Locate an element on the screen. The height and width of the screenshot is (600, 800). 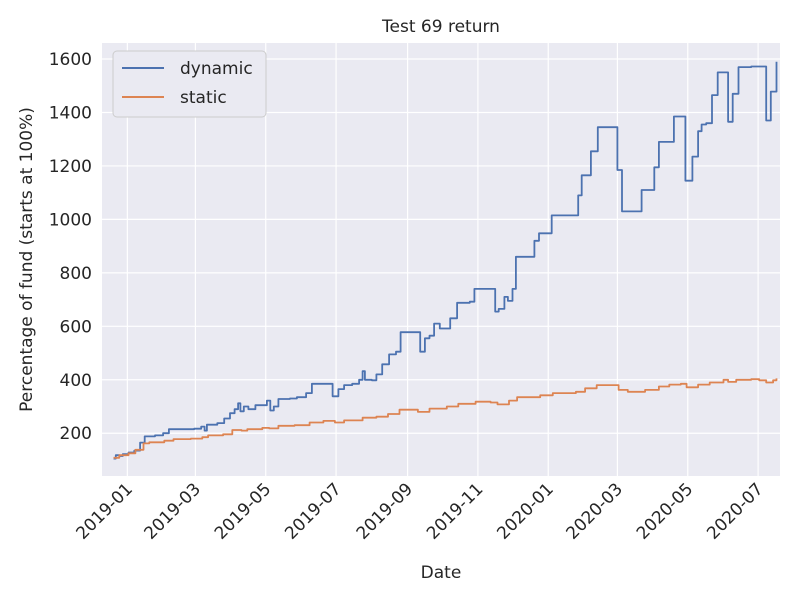
x-tick-label: 2019-03 is located at coordinates (173, 511).